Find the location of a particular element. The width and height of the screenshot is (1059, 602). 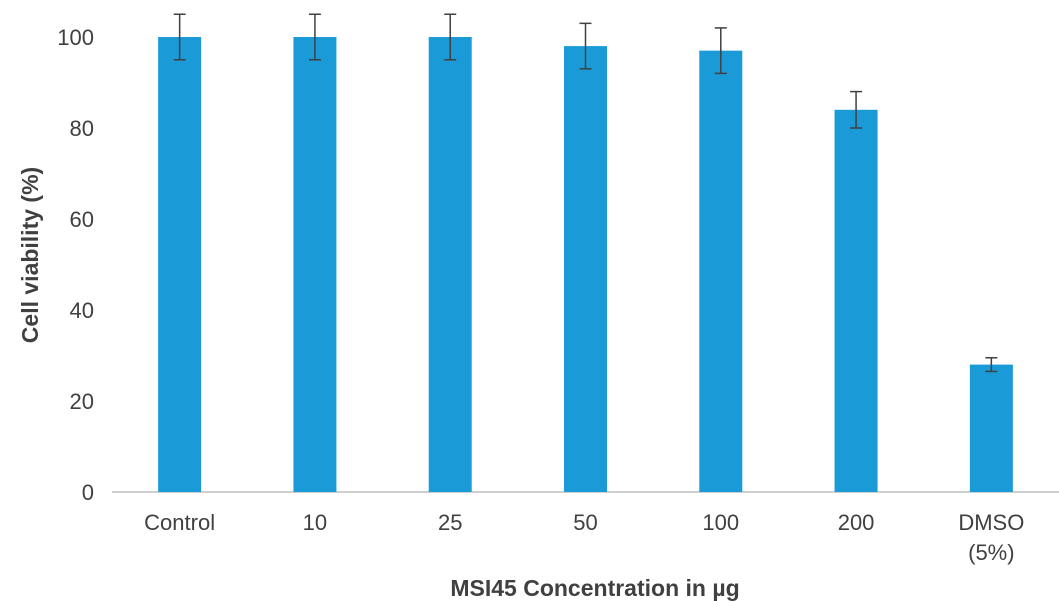

x-tick-label-2: 25 is located at coordinates (450, 522).